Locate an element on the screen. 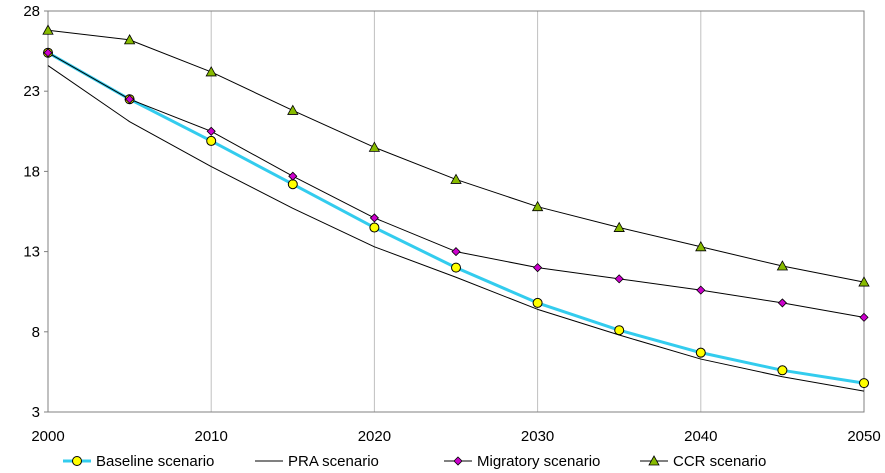  legend-label-1: PRA scenario is located at coordinates (333, 461).